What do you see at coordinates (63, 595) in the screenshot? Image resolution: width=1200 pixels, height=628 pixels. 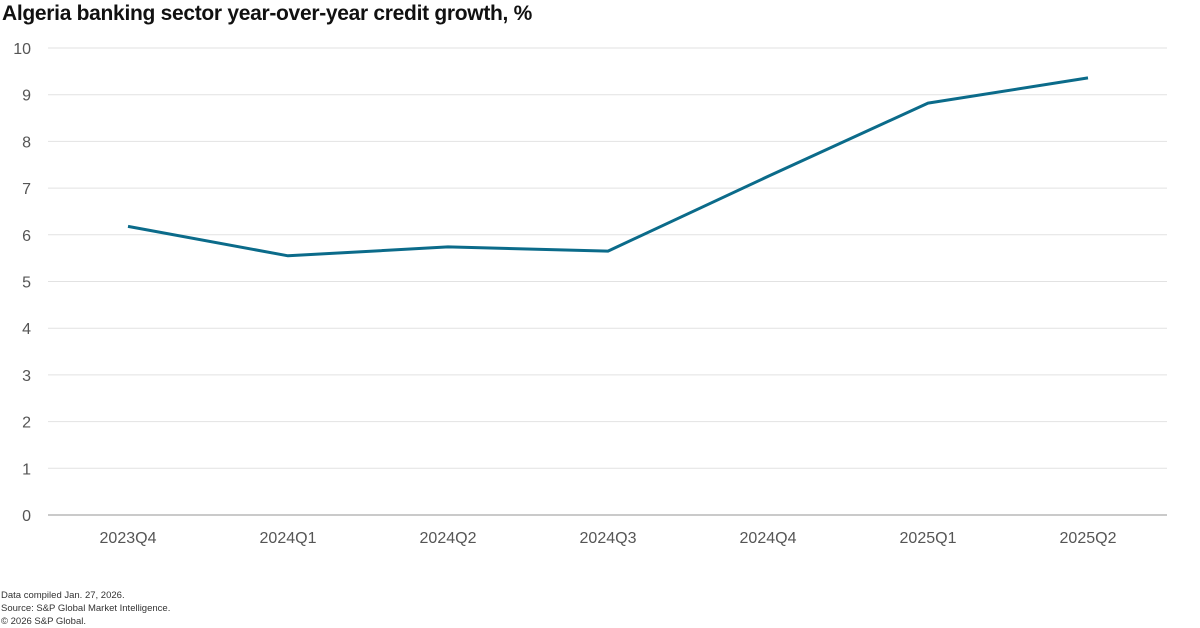 I see `footer-compiled-date: Data compiled Jan. 27, 2026.` at bounding box center [63, 595].